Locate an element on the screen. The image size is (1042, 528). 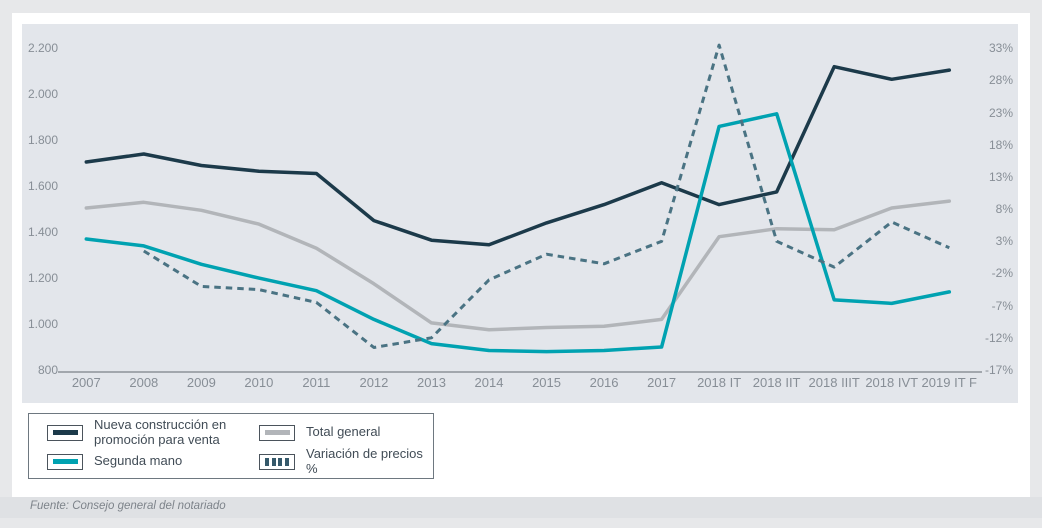
y-axis-right-tick-label: 23% is located at coordinates (1000, 112).